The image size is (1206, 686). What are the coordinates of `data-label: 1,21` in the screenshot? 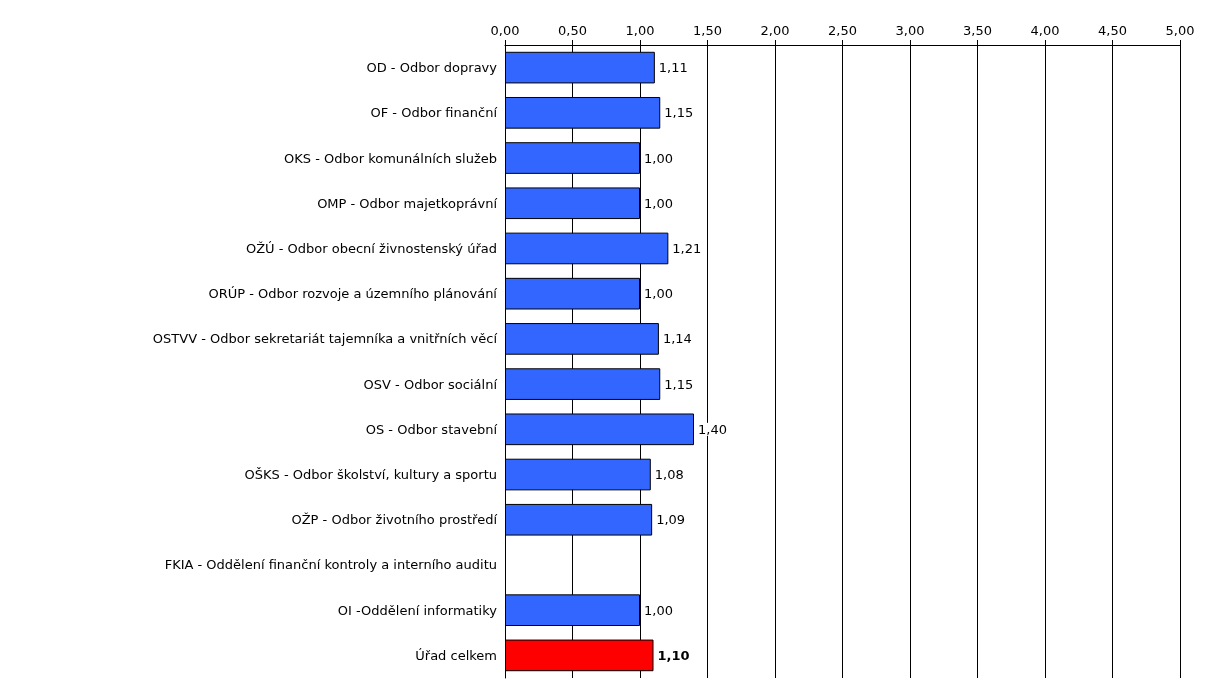 It's located at (687, 248).